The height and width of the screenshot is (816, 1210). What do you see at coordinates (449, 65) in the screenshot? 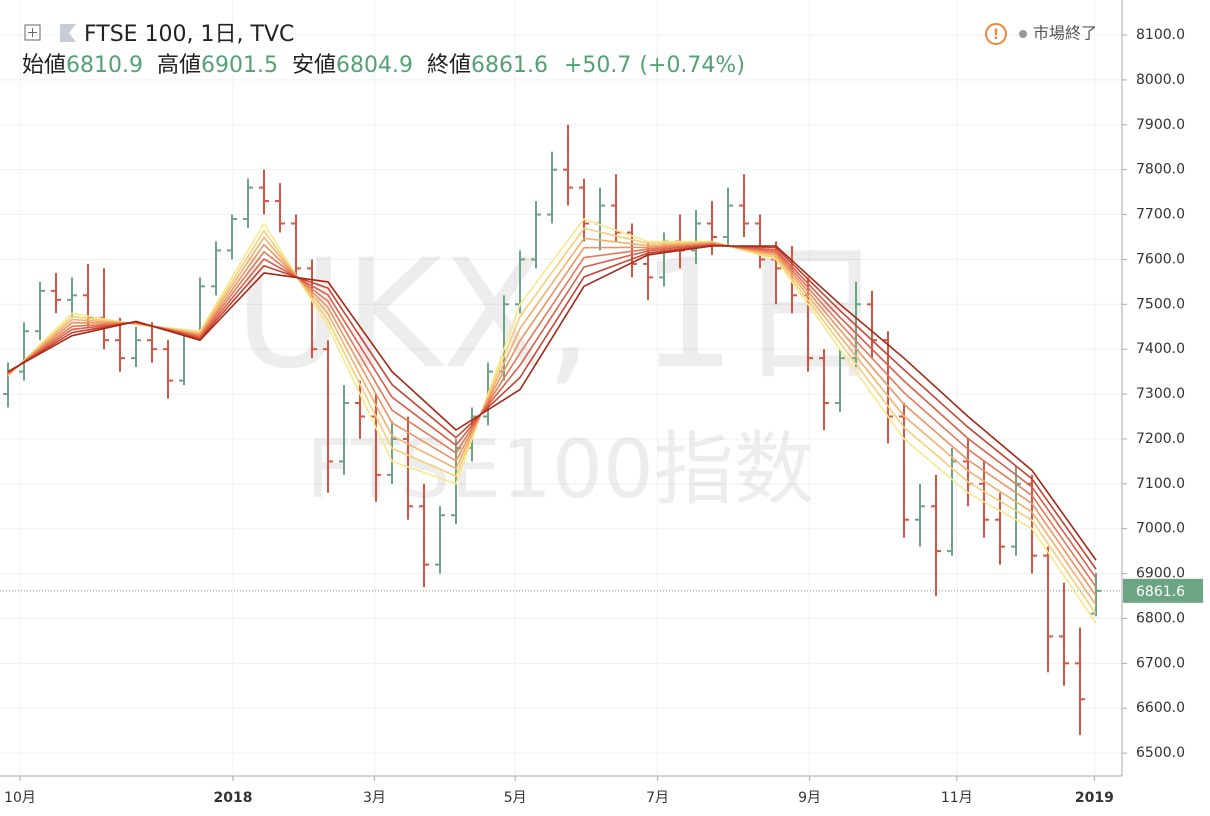
I see `legend-label: 終値` at bounding box center [449, 65].